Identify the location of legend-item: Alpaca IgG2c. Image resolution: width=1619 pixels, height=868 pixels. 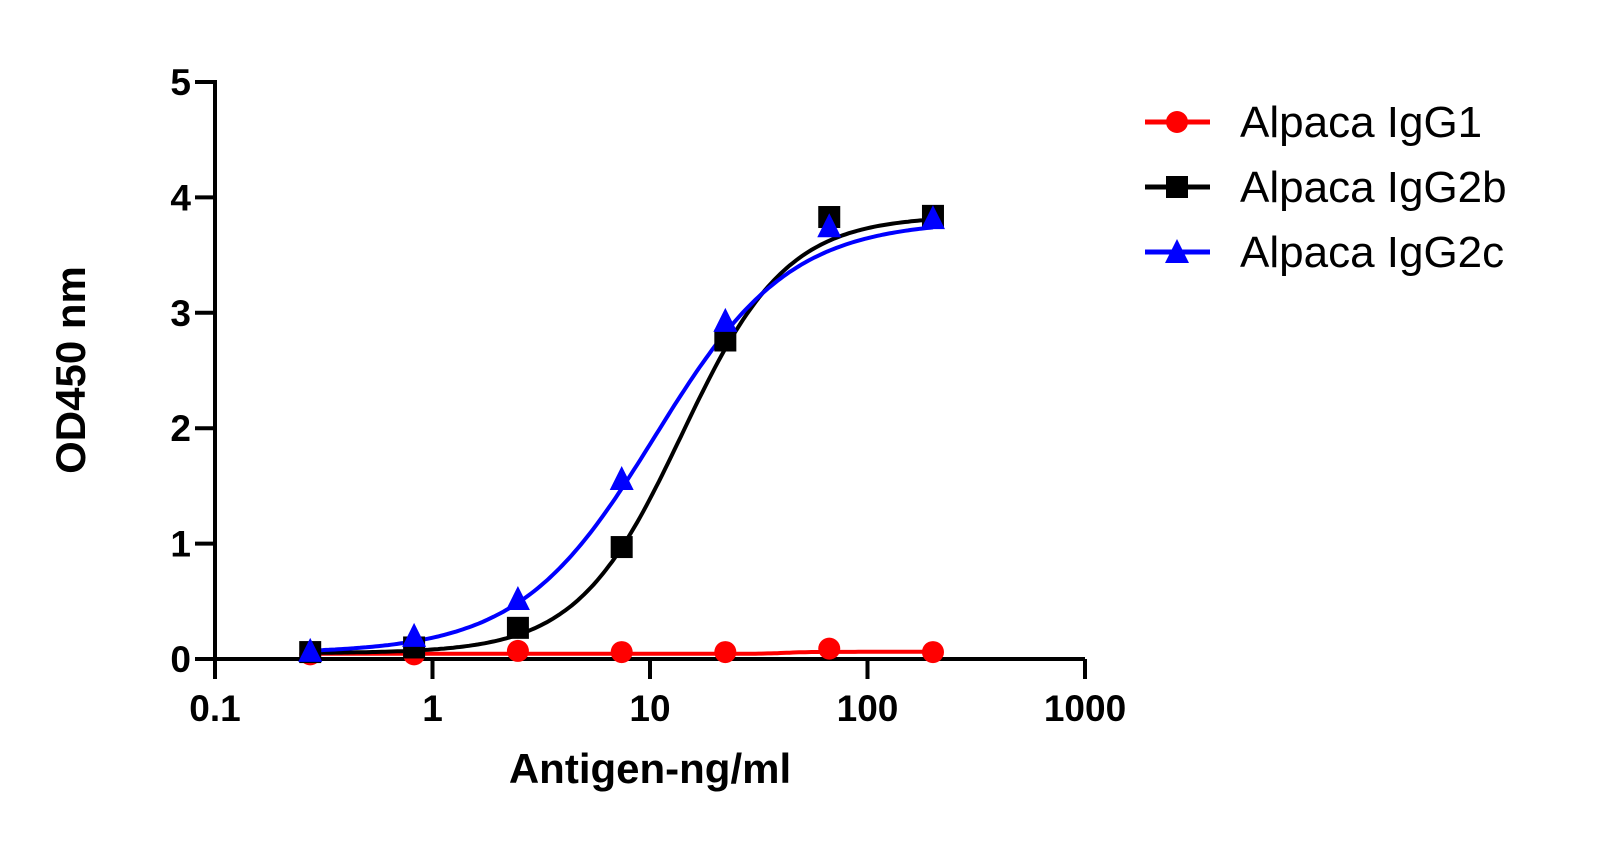
(1324, 252).